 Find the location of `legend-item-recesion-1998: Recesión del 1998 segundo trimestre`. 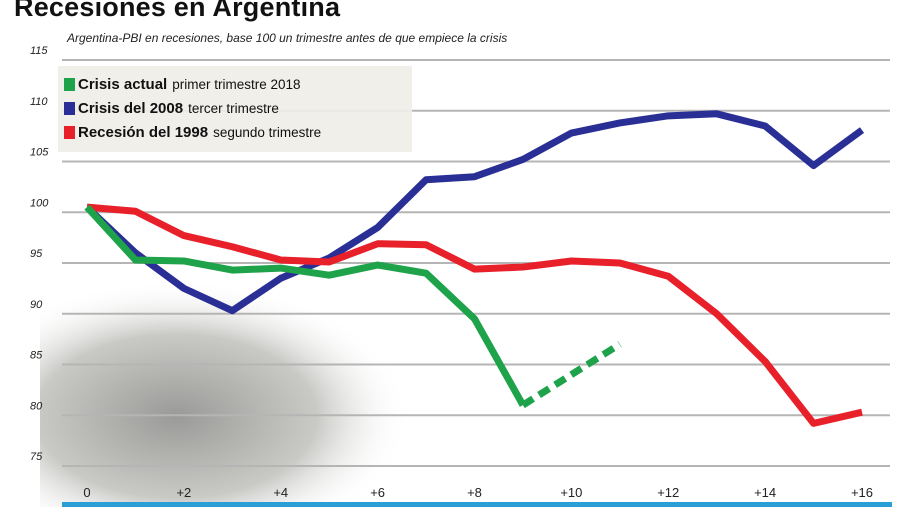

legend-item-recesion-1998: Recesión del 1998 segundo trimestre is located at coordinates (235, 132).